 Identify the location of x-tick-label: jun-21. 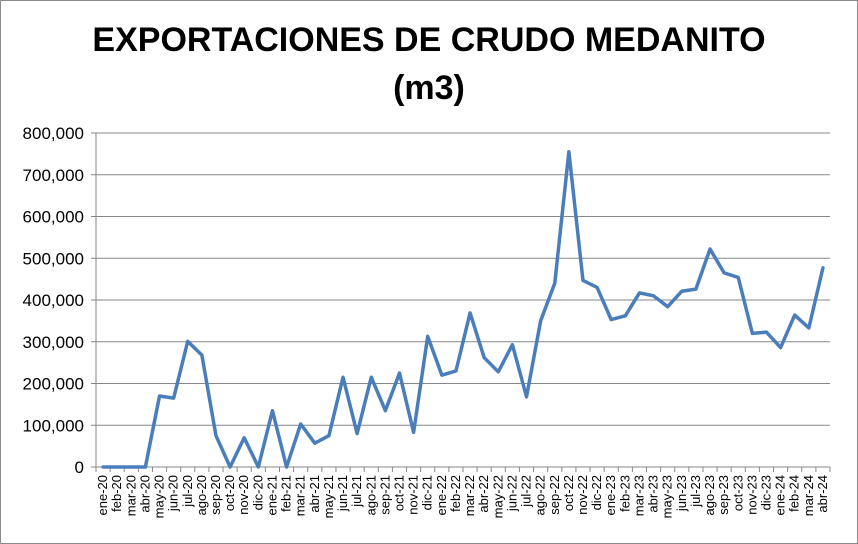
(342, 493).